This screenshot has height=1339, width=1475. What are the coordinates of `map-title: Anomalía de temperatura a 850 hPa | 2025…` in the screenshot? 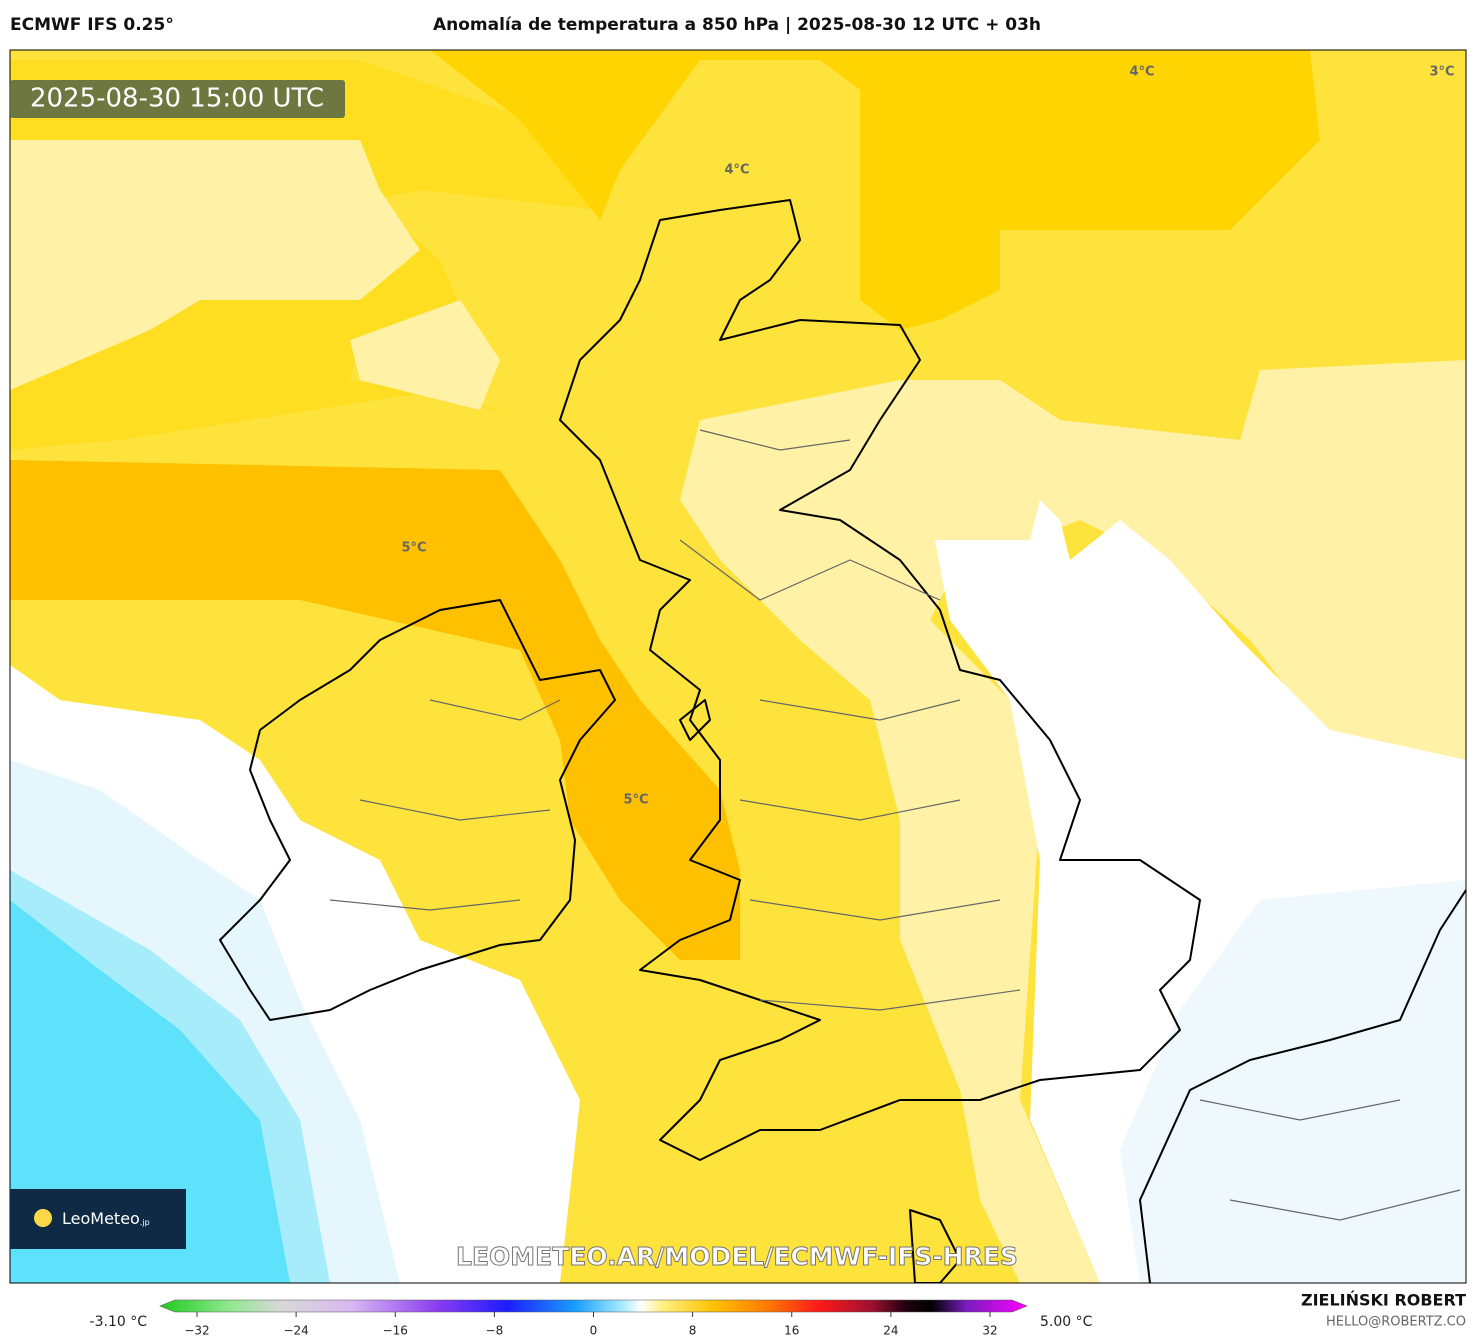 It's located at (737, 25).